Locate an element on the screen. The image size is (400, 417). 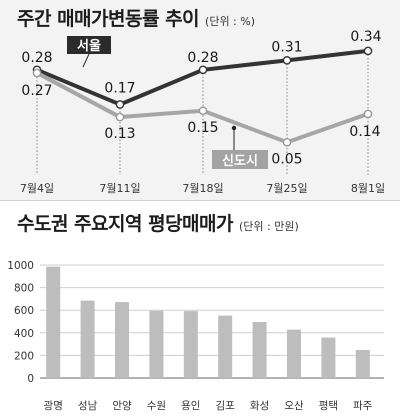
x-tick-label: 용인 is located at coordinates (190, 406).